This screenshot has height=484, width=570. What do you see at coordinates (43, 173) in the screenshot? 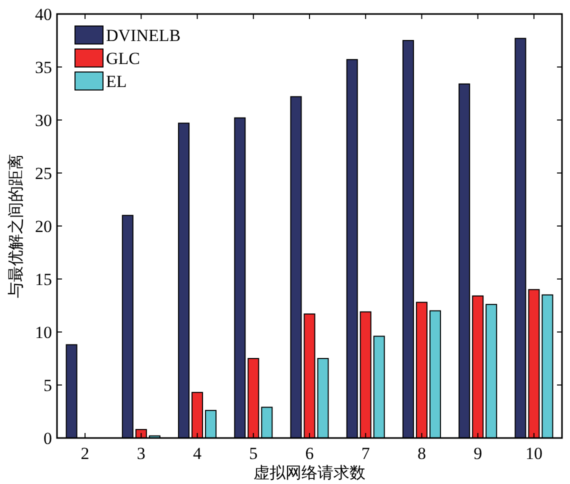
I see `y-tick-label: 25` at bounding box center [43, 173].